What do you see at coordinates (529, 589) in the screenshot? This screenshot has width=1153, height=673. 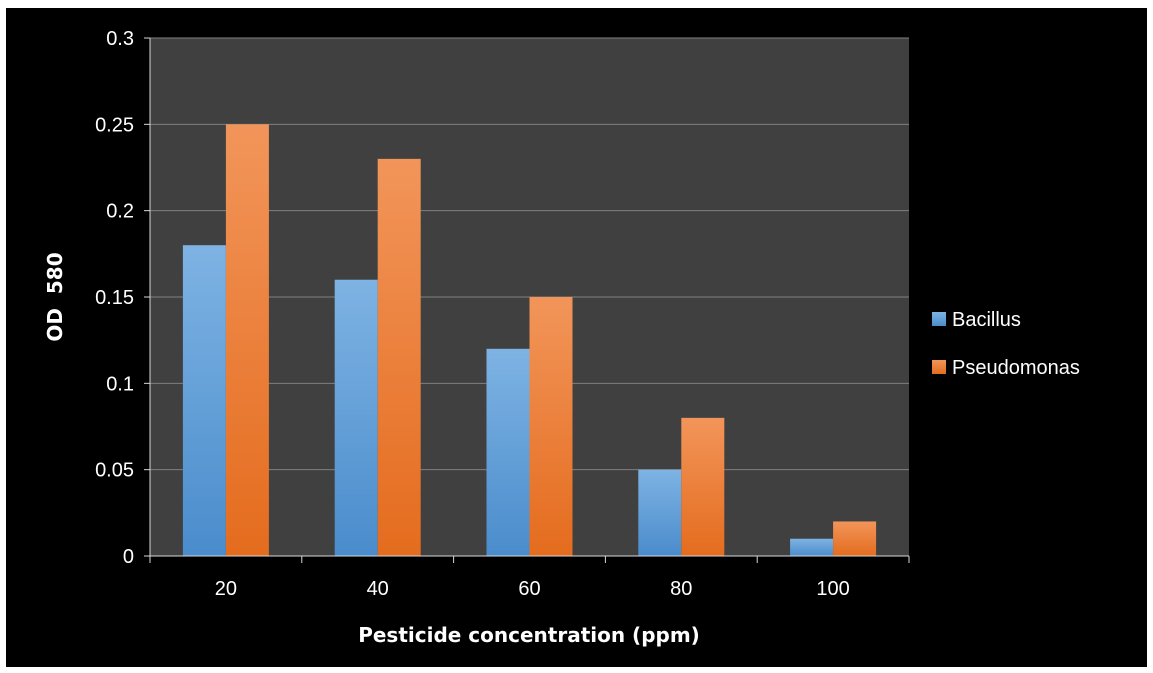 I see `x-tick-label: 60` at bounding box center [529, 589].